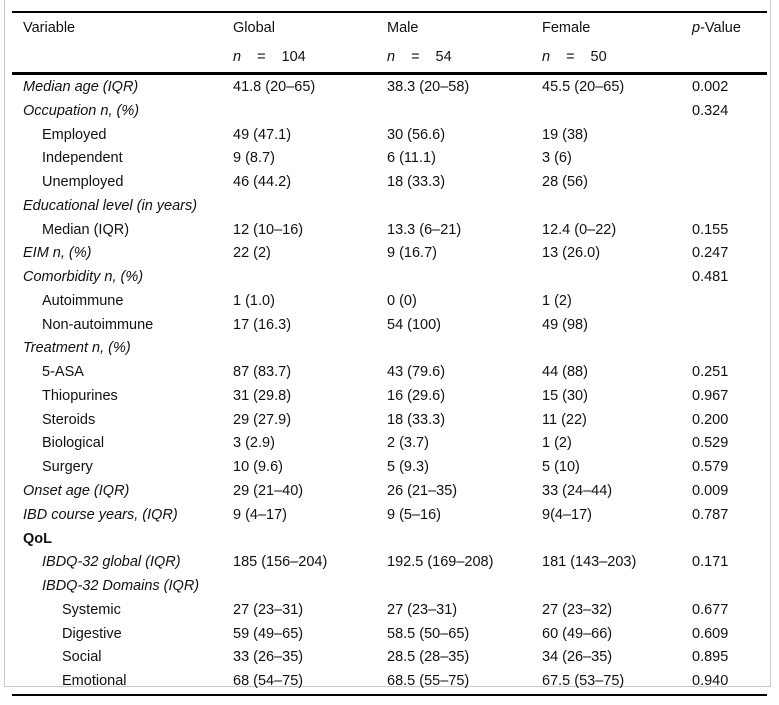 The image size is (779, 705). I want to click on n-value: 104, so click(293, 57).